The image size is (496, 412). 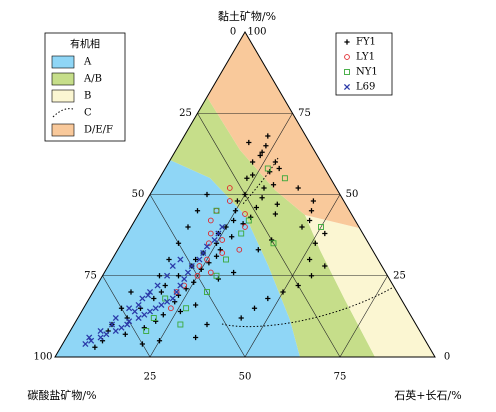 What do you see at coordinates (61, 395) in the screenshot?
I see `left-axis-title: 碳酸盐矿物/%` at bounding box center [61, 395].